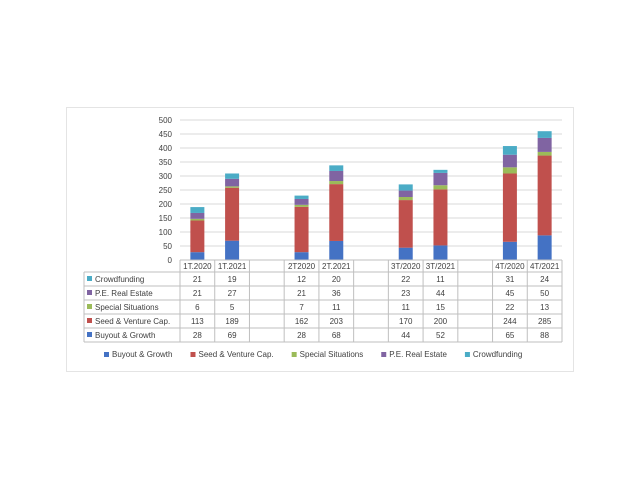 Image resolution: width=640 pixels, height=480 pixels. Describe the element at coordinates (166, 134) in the screenshot. I see `y-tick-label: 450` at that location.